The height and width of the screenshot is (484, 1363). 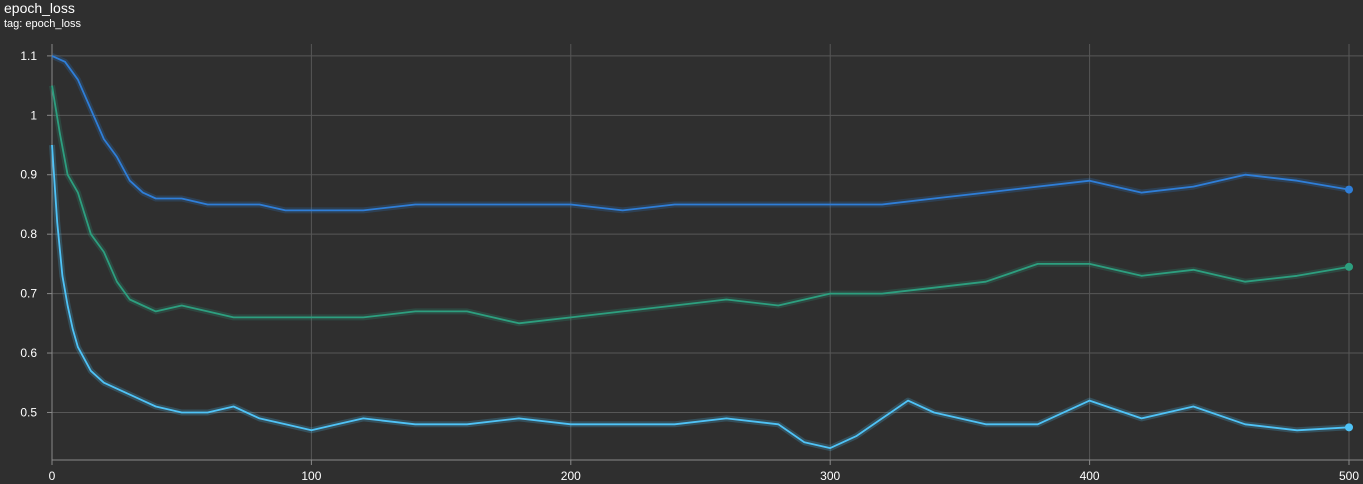 What do you see at coordinates (830, 476) in the screenshot?
I see `x-tick-label: 300` at bounding box center [830, 476].